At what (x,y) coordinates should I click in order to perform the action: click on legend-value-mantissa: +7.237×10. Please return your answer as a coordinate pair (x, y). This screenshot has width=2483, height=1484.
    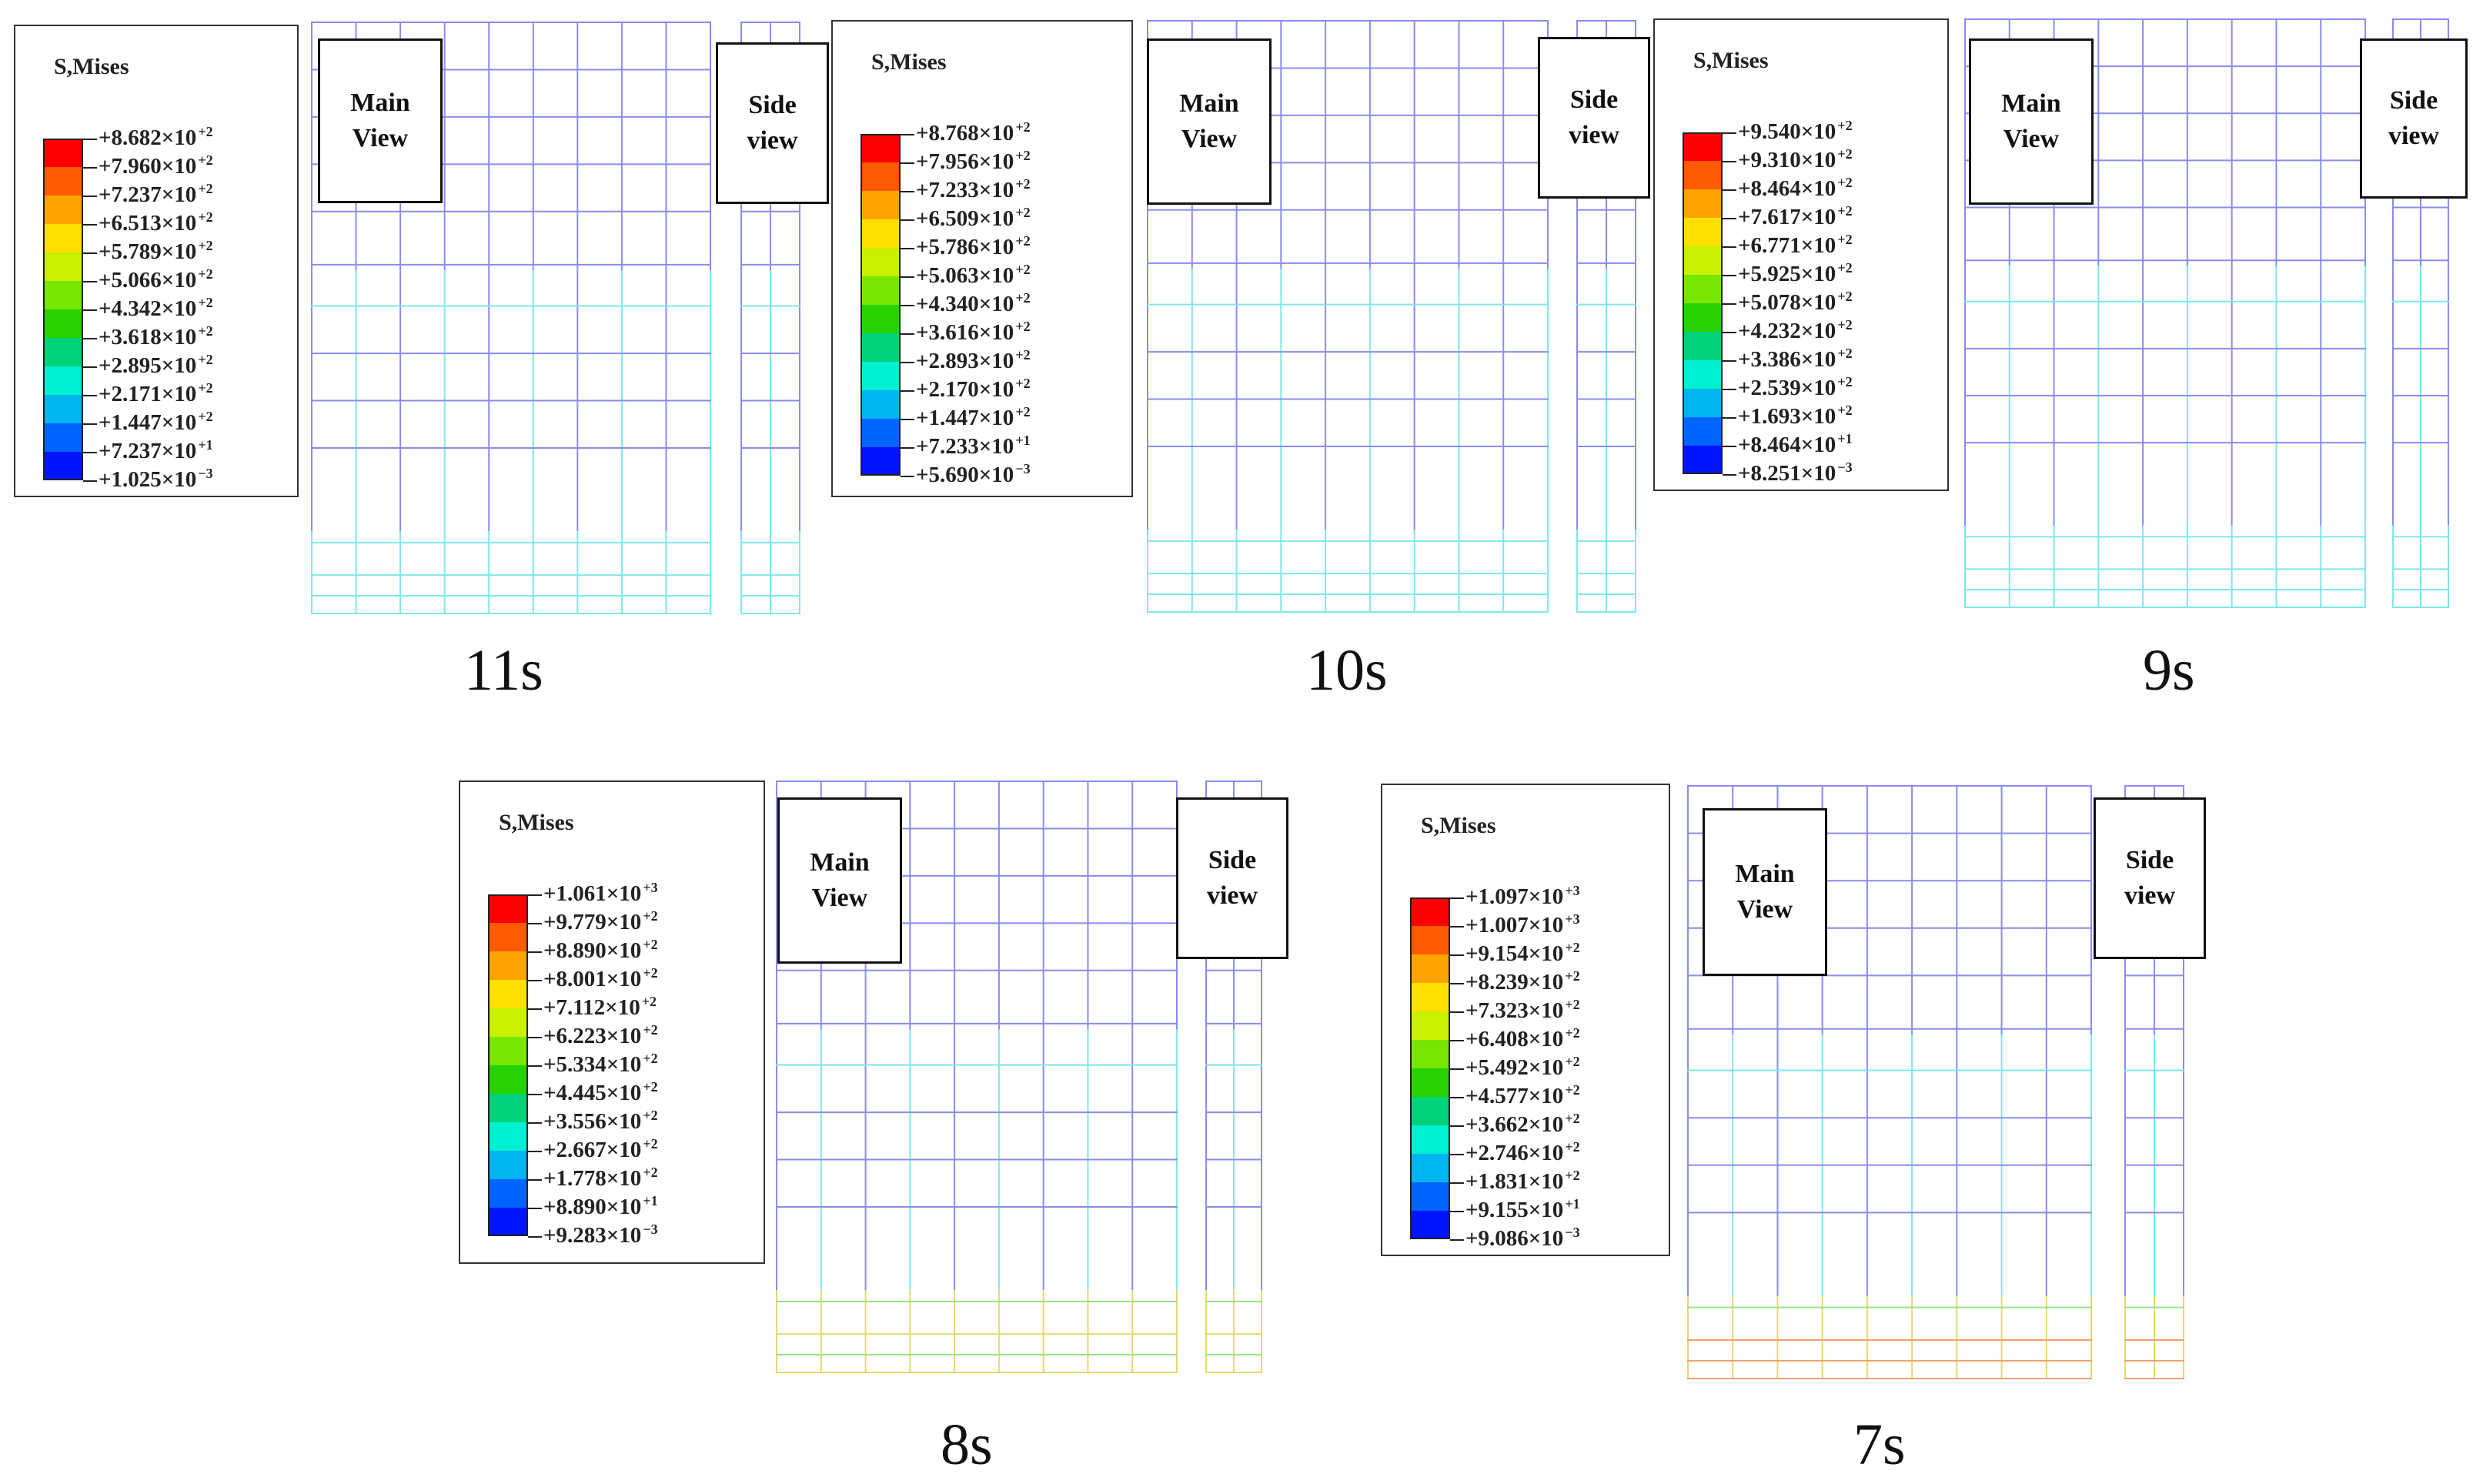
    Looking at the image, I should click on (148, 194).